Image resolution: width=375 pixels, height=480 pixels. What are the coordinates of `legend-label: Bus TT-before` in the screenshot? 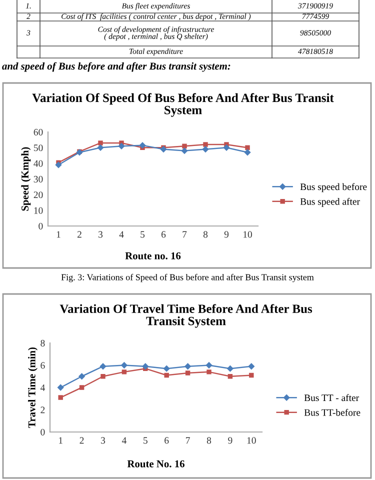 It's located at (332, 412).